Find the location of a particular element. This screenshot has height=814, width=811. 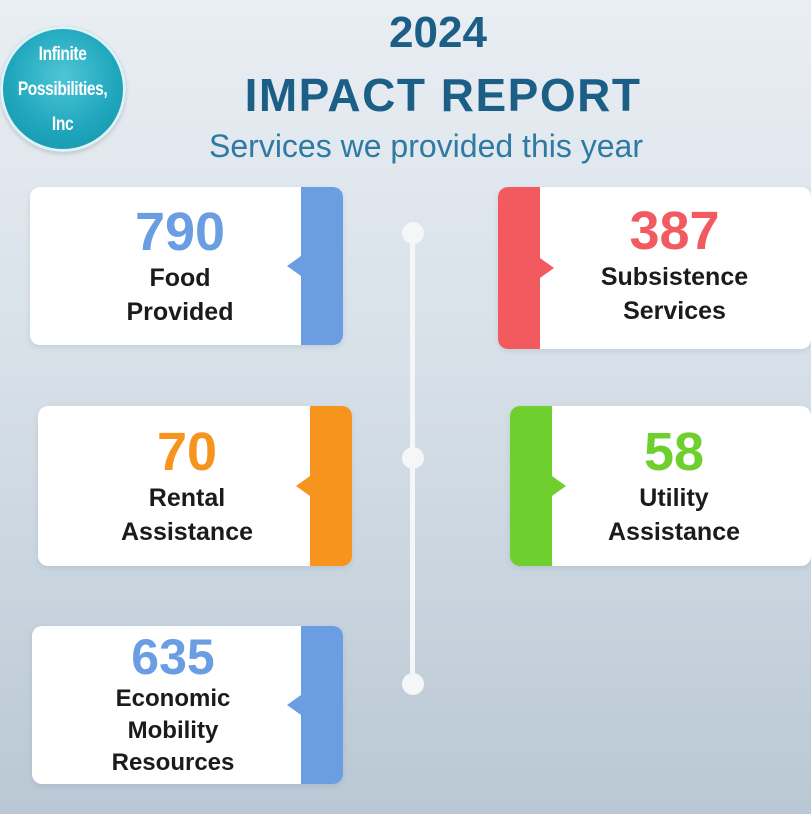

logo-text: Infinite Possibilities, Inc is located at coordinates (63, 89).